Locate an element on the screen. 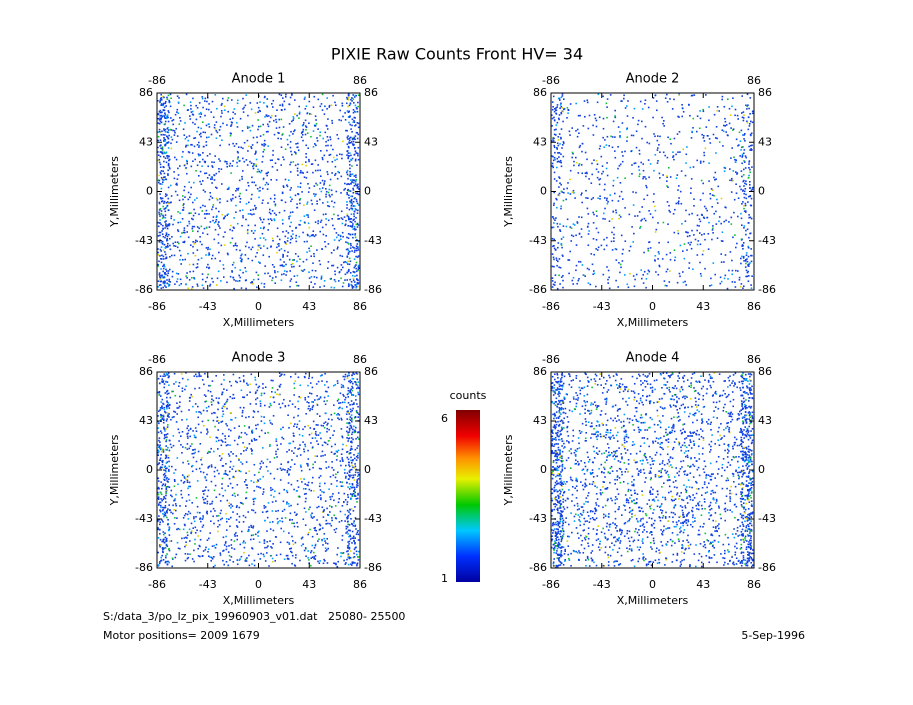  chart-title: PIXIE Raw Counts Front HV= 34 is located at coordinates (457, 54).